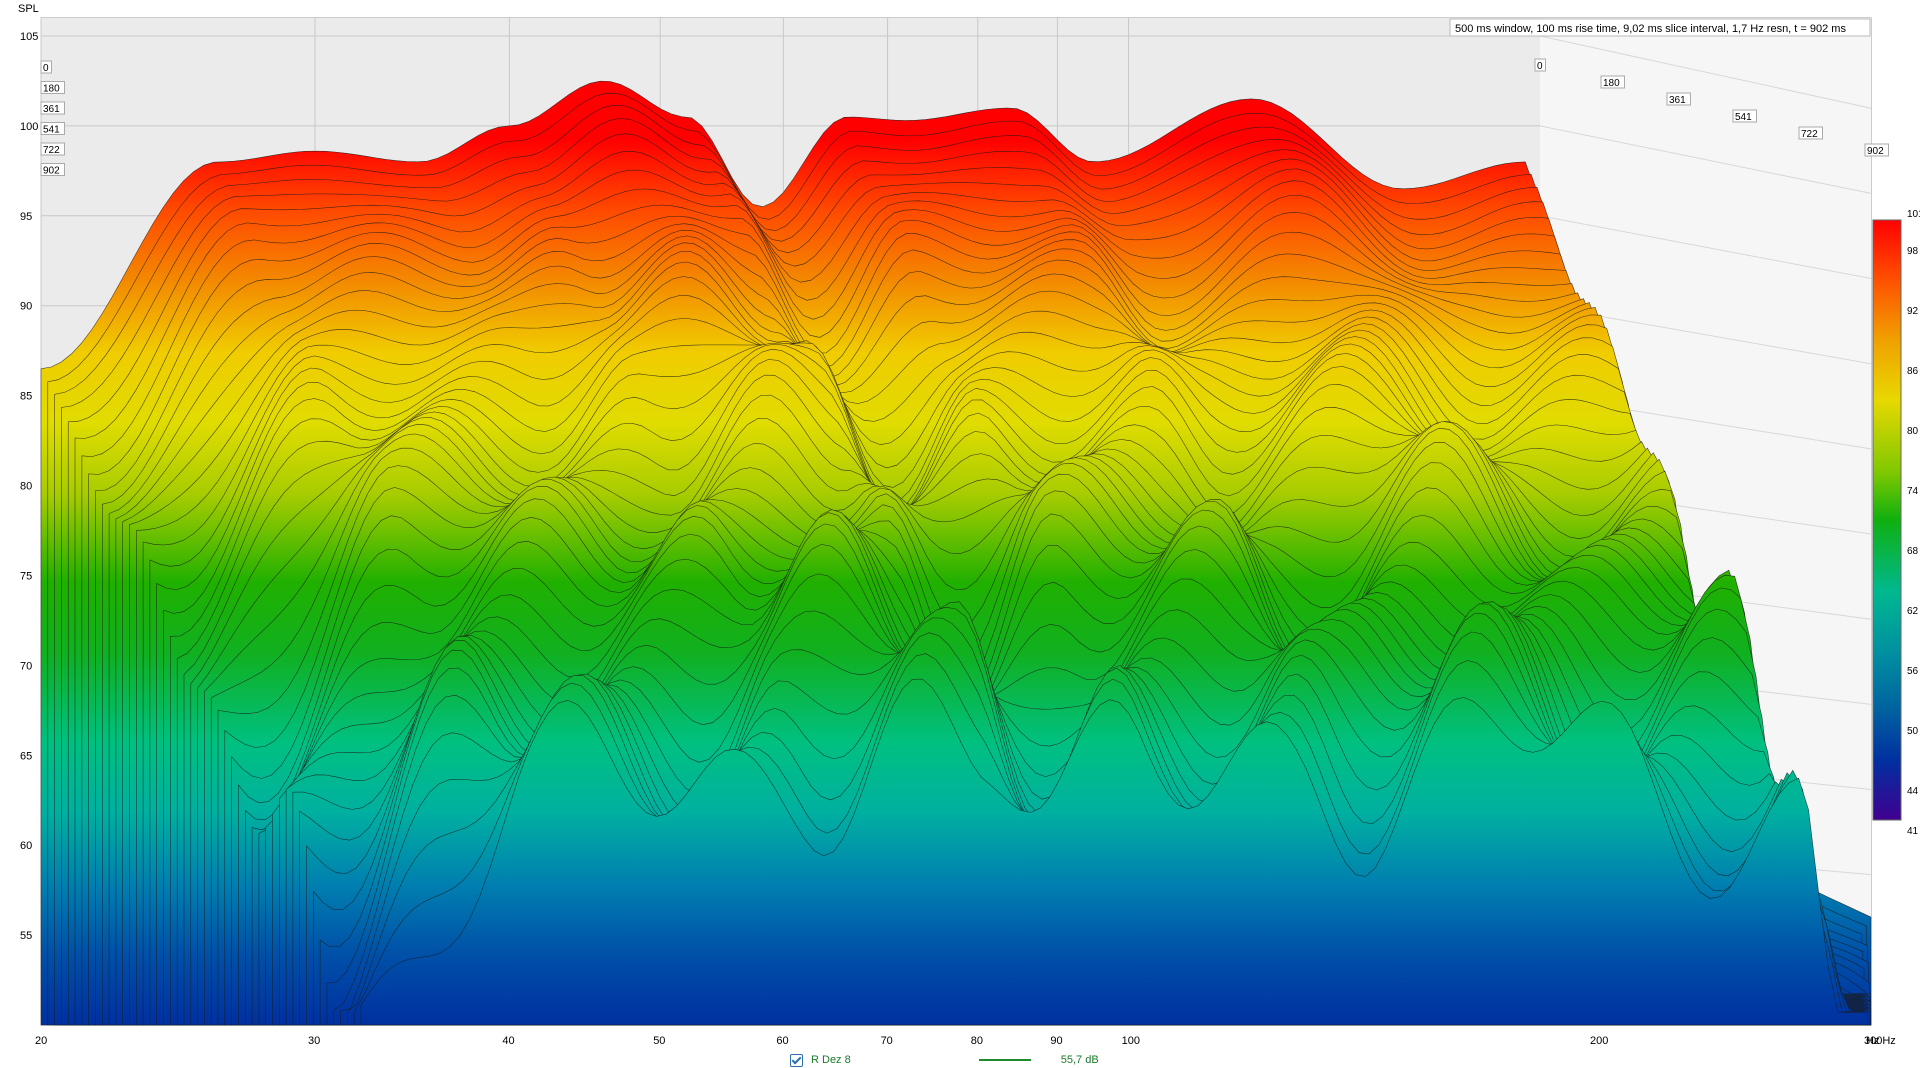 This screenshot has width=1920, height=1068. What do you see at coordinates (314, 1041) in the screenshot?
I see `x-tick-label: 30` at bounding box center [314, 1041].